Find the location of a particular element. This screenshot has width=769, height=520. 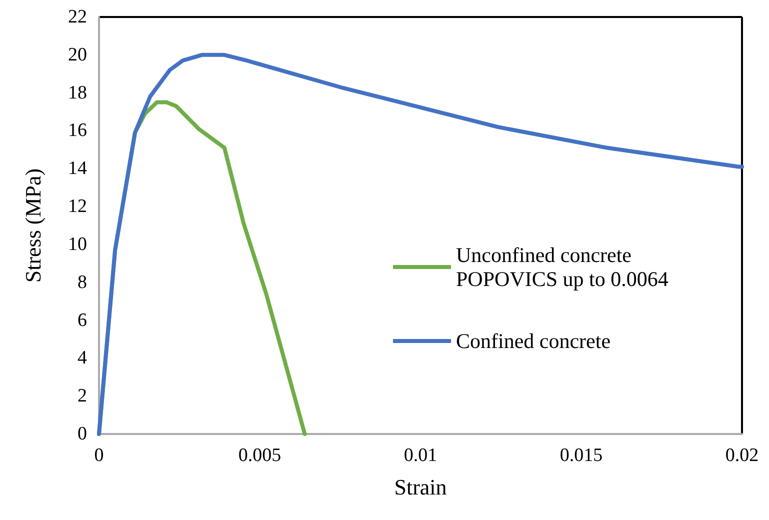

y-tick-label: 4 is located at coordinates (83, 358).